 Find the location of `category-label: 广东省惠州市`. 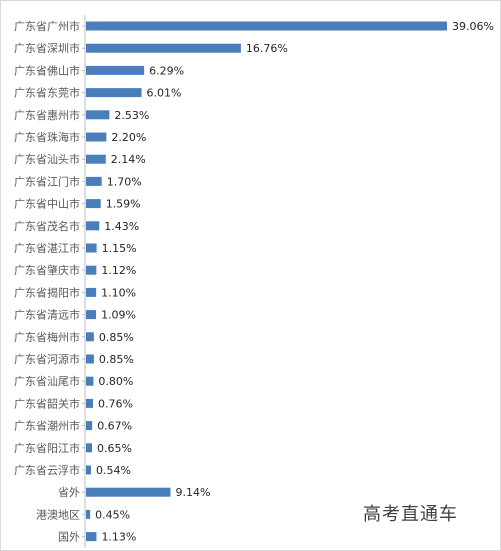

category-label: 广东省惠州市 is located at coordinates (47, 115).